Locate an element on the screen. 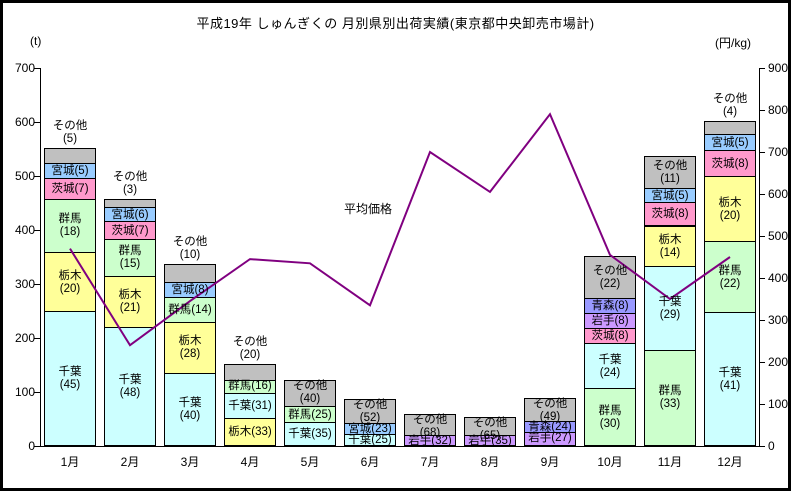 The height and width of the screenshot is (491, 791). segment-label-栃木: 栃木(33) is located at coordinates (250, 432).